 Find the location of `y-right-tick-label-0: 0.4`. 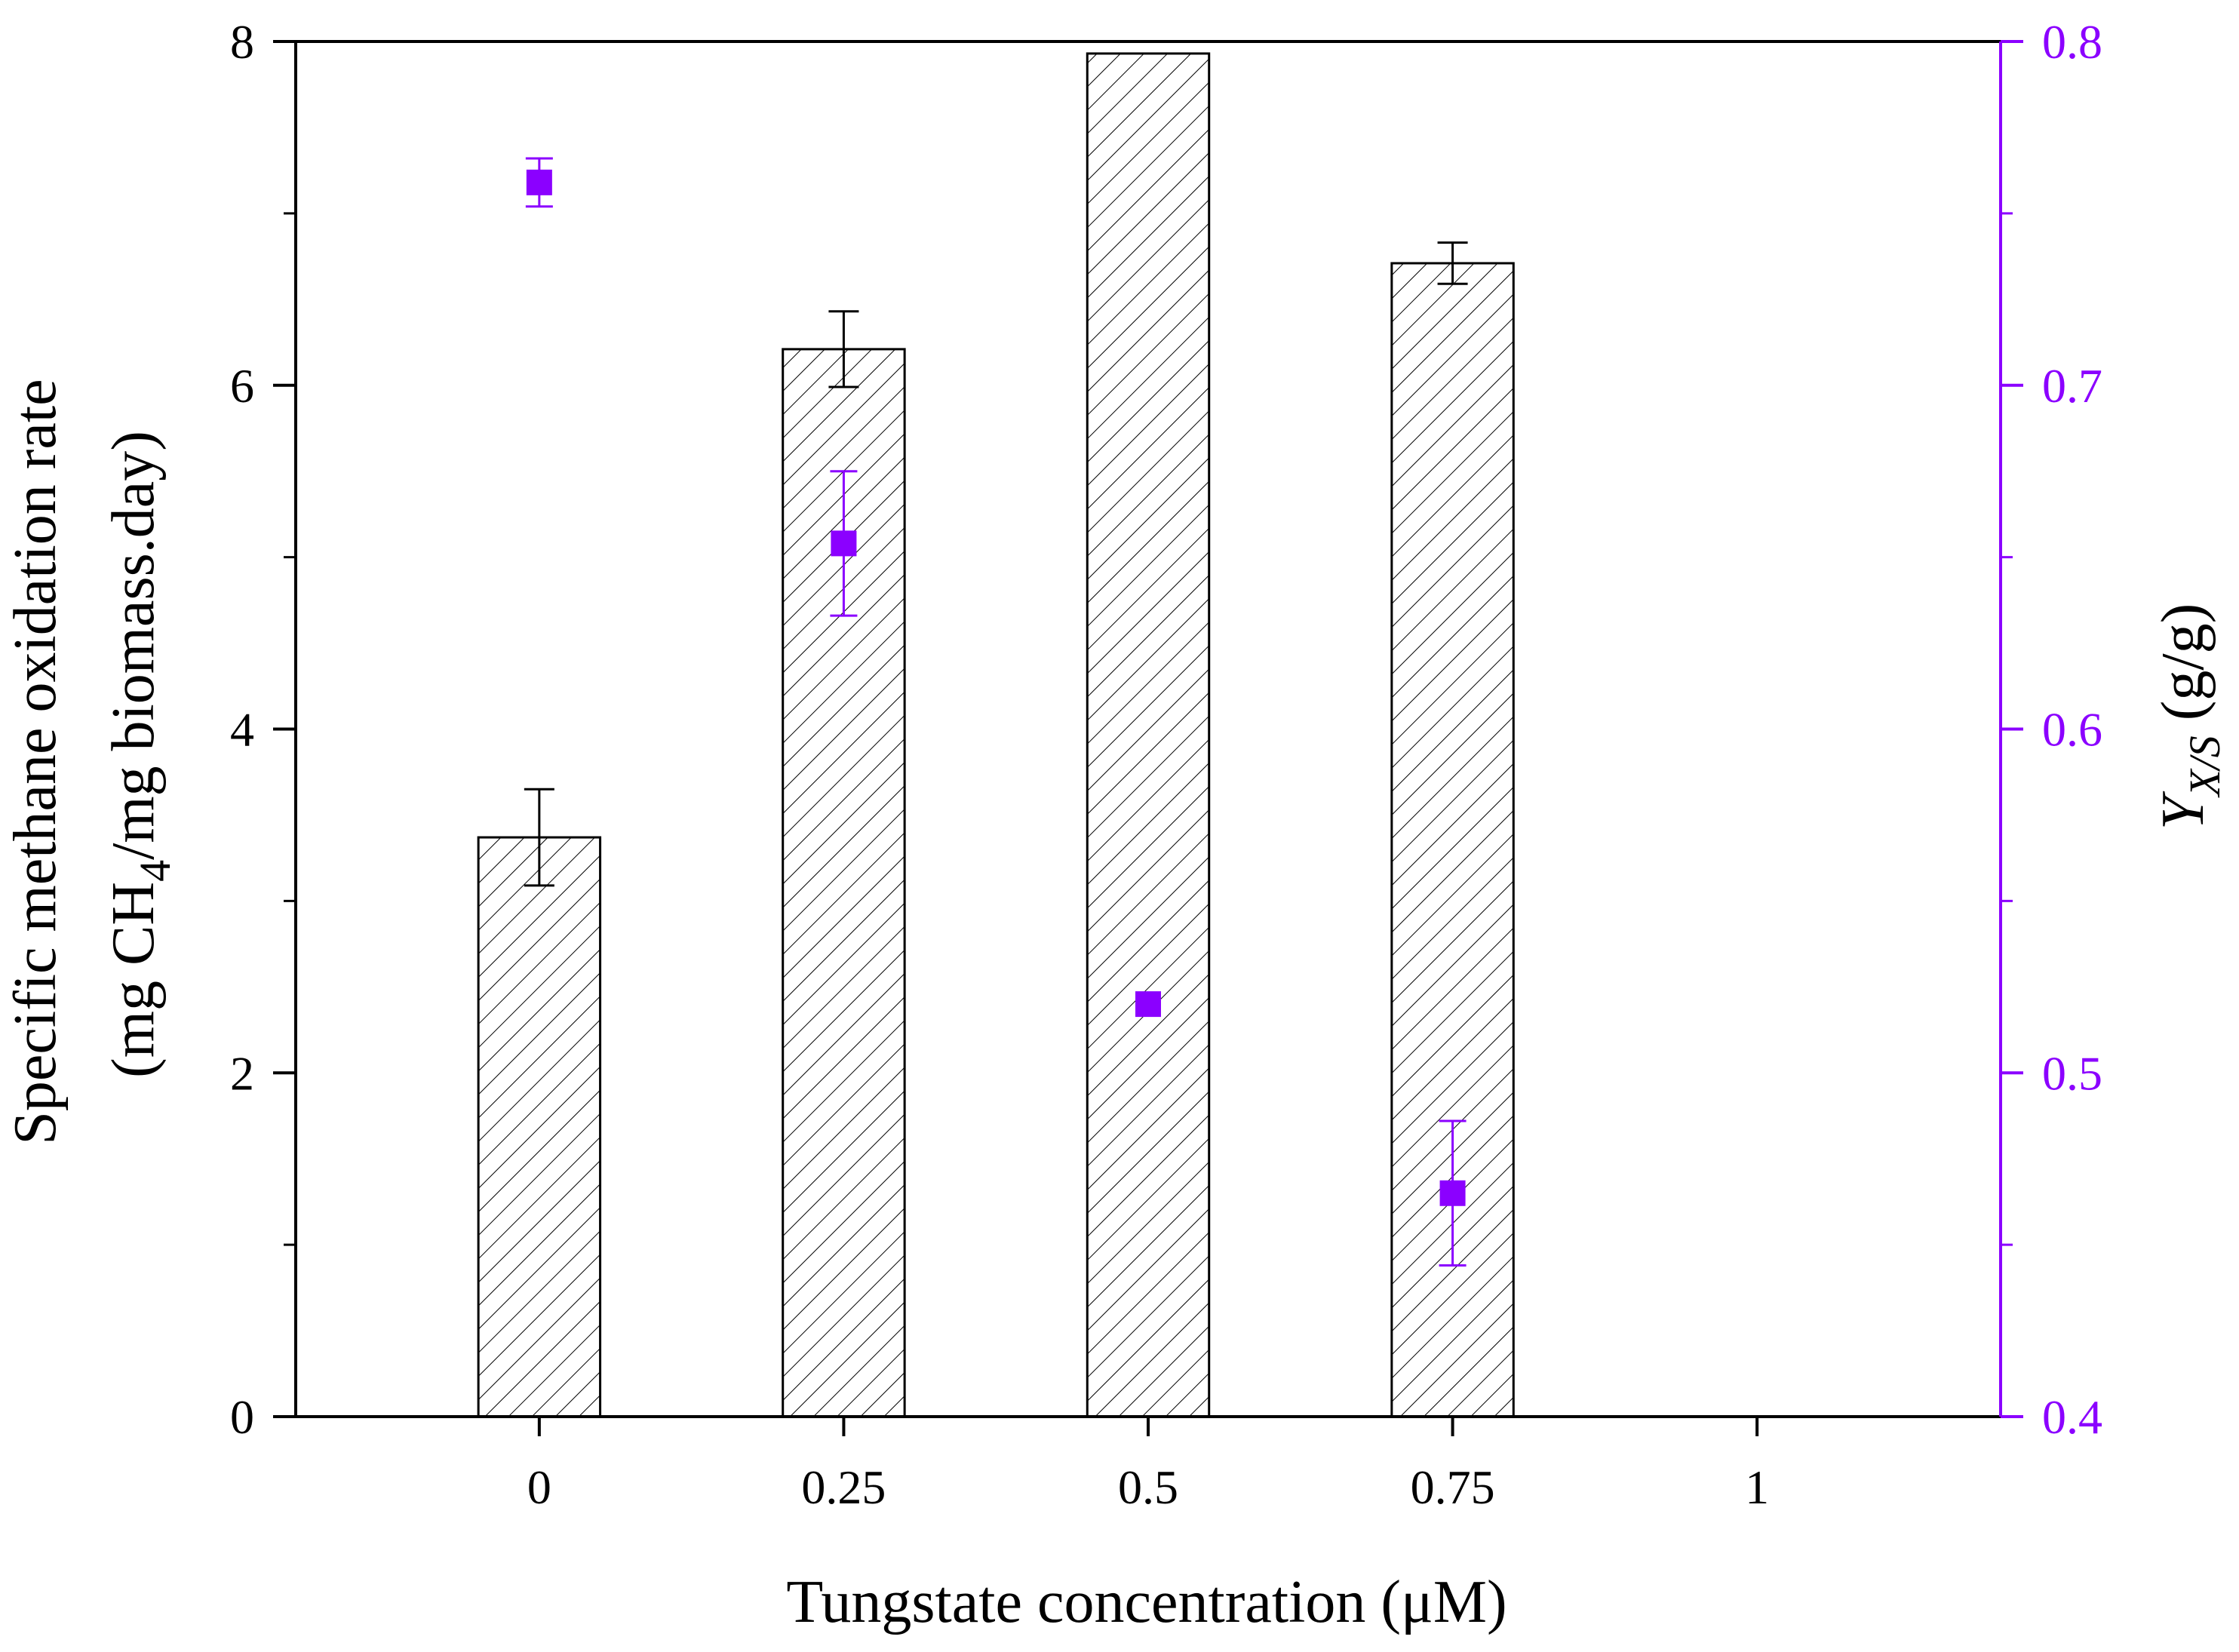

y-right-tick-label-0: 0.4 is located at coordinates (2072, 1417).